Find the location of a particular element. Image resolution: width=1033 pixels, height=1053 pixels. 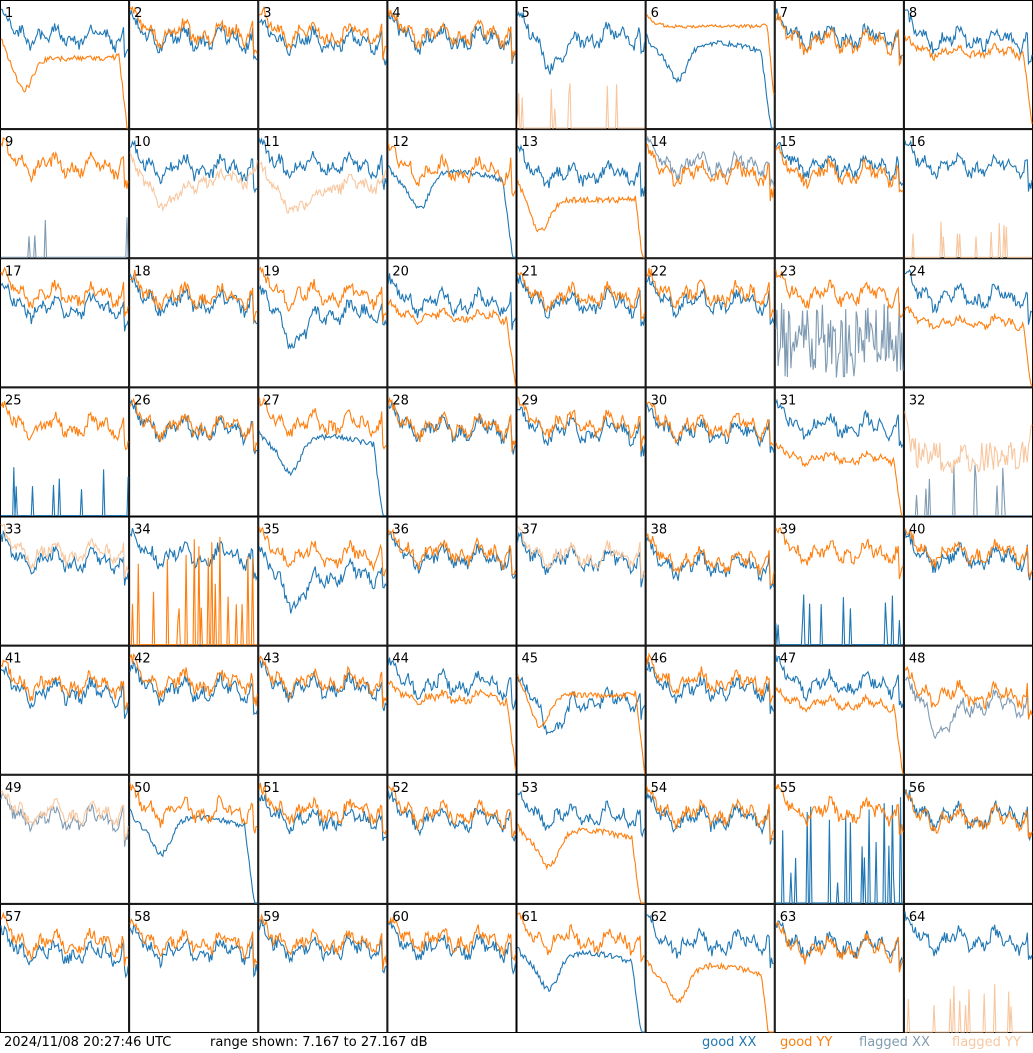

panel-label: 22 is located at coordinates (659, 271).